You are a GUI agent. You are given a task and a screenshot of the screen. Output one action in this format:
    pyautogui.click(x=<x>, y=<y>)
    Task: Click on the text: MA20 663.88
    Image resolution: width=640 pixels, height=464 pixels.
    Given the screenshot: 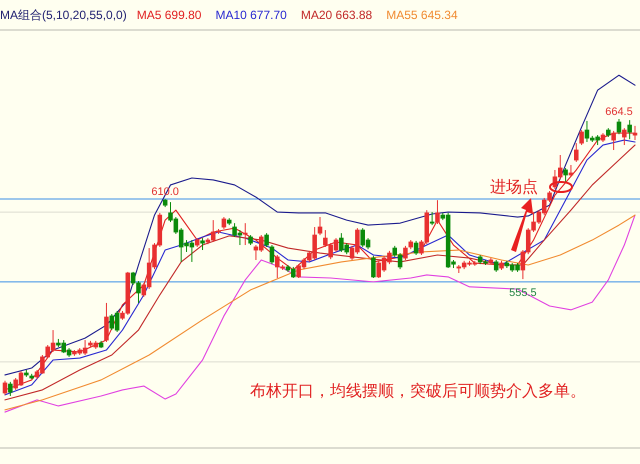 What is the action you would take?
    pyautogui.click(x=336, y=15)
    